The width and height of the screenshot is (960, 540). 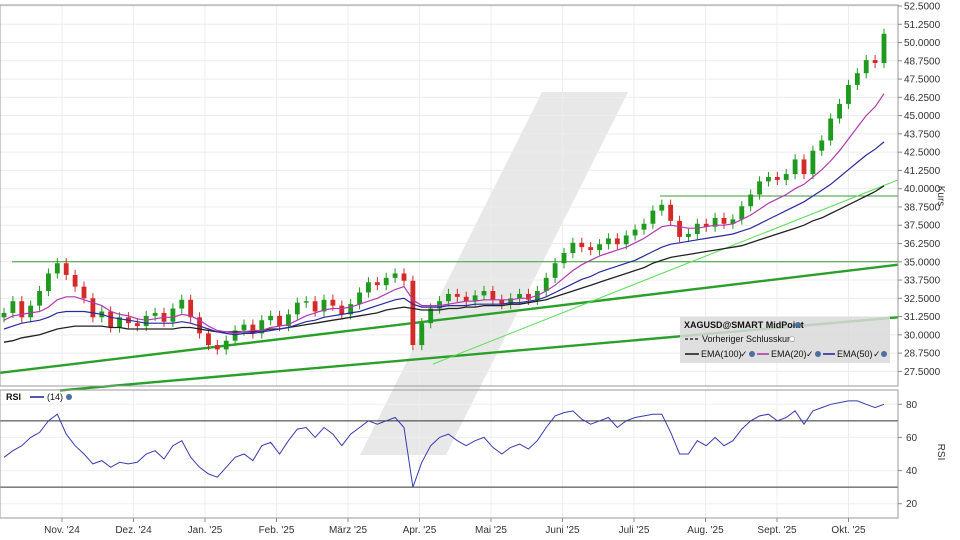 What do you see at coordinates (798, 325) in the screenshot?
I see `legend-title-icon` at bounding box center [798, 325].